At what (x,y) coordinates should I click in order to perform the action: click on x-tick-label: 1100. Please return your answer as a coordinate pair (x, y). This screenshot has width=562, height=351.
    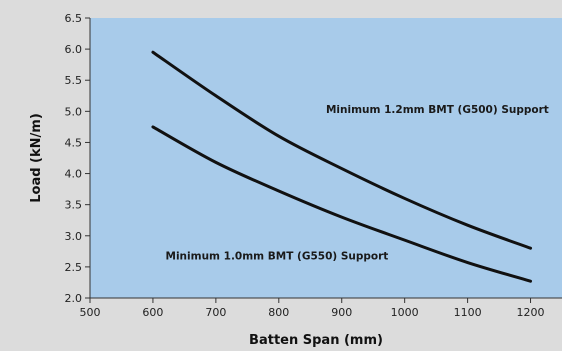
    Looking at the image, I should click on (468, 312).